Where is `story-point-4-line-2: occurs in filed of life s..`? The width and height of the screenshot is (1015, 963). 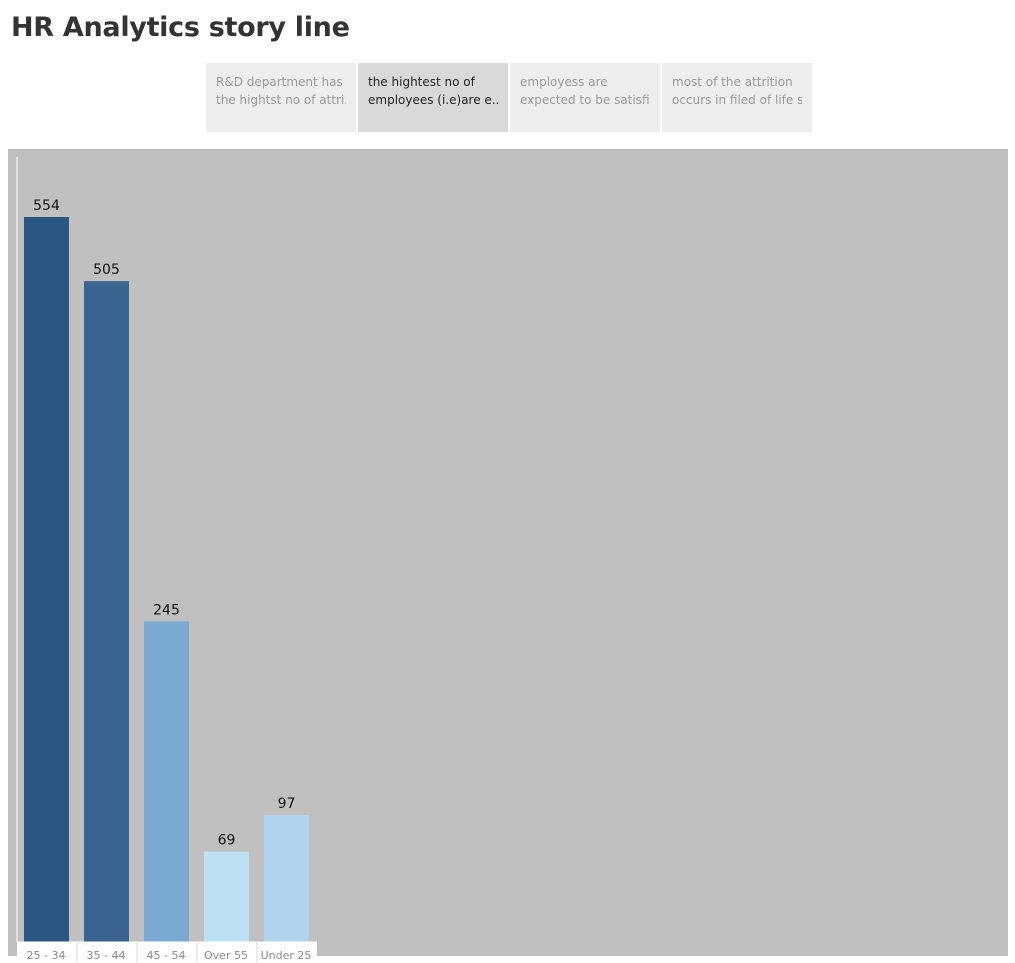 story-point-4-line-2: occurs in filed of life s.. is located at coordinates (737, 100).